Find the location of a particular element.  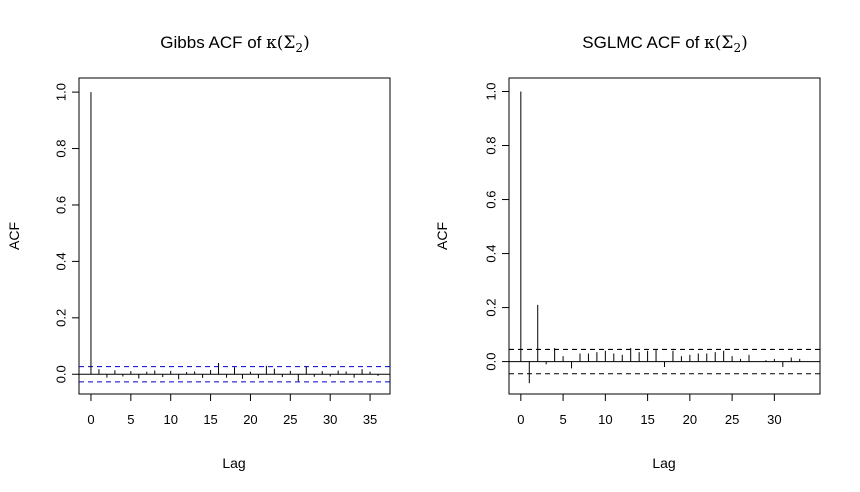

gibbs-y-tick-label: 0.6 is located at coordinates (61, 205).